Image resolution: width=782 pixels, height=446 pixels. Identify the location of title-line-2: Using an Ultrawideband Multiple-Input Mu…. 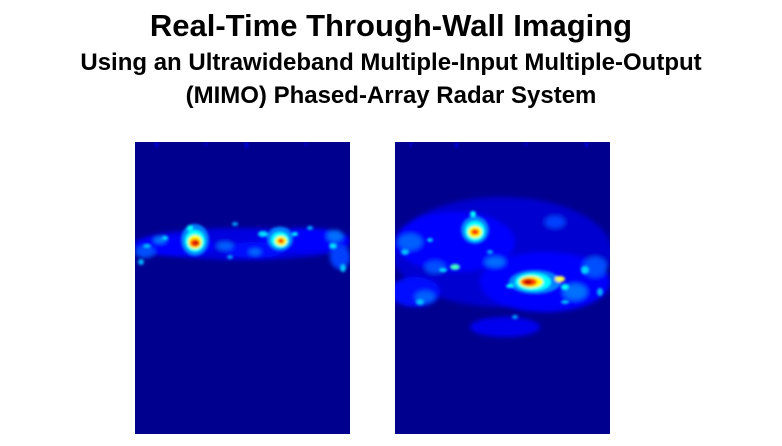
(391, 62).